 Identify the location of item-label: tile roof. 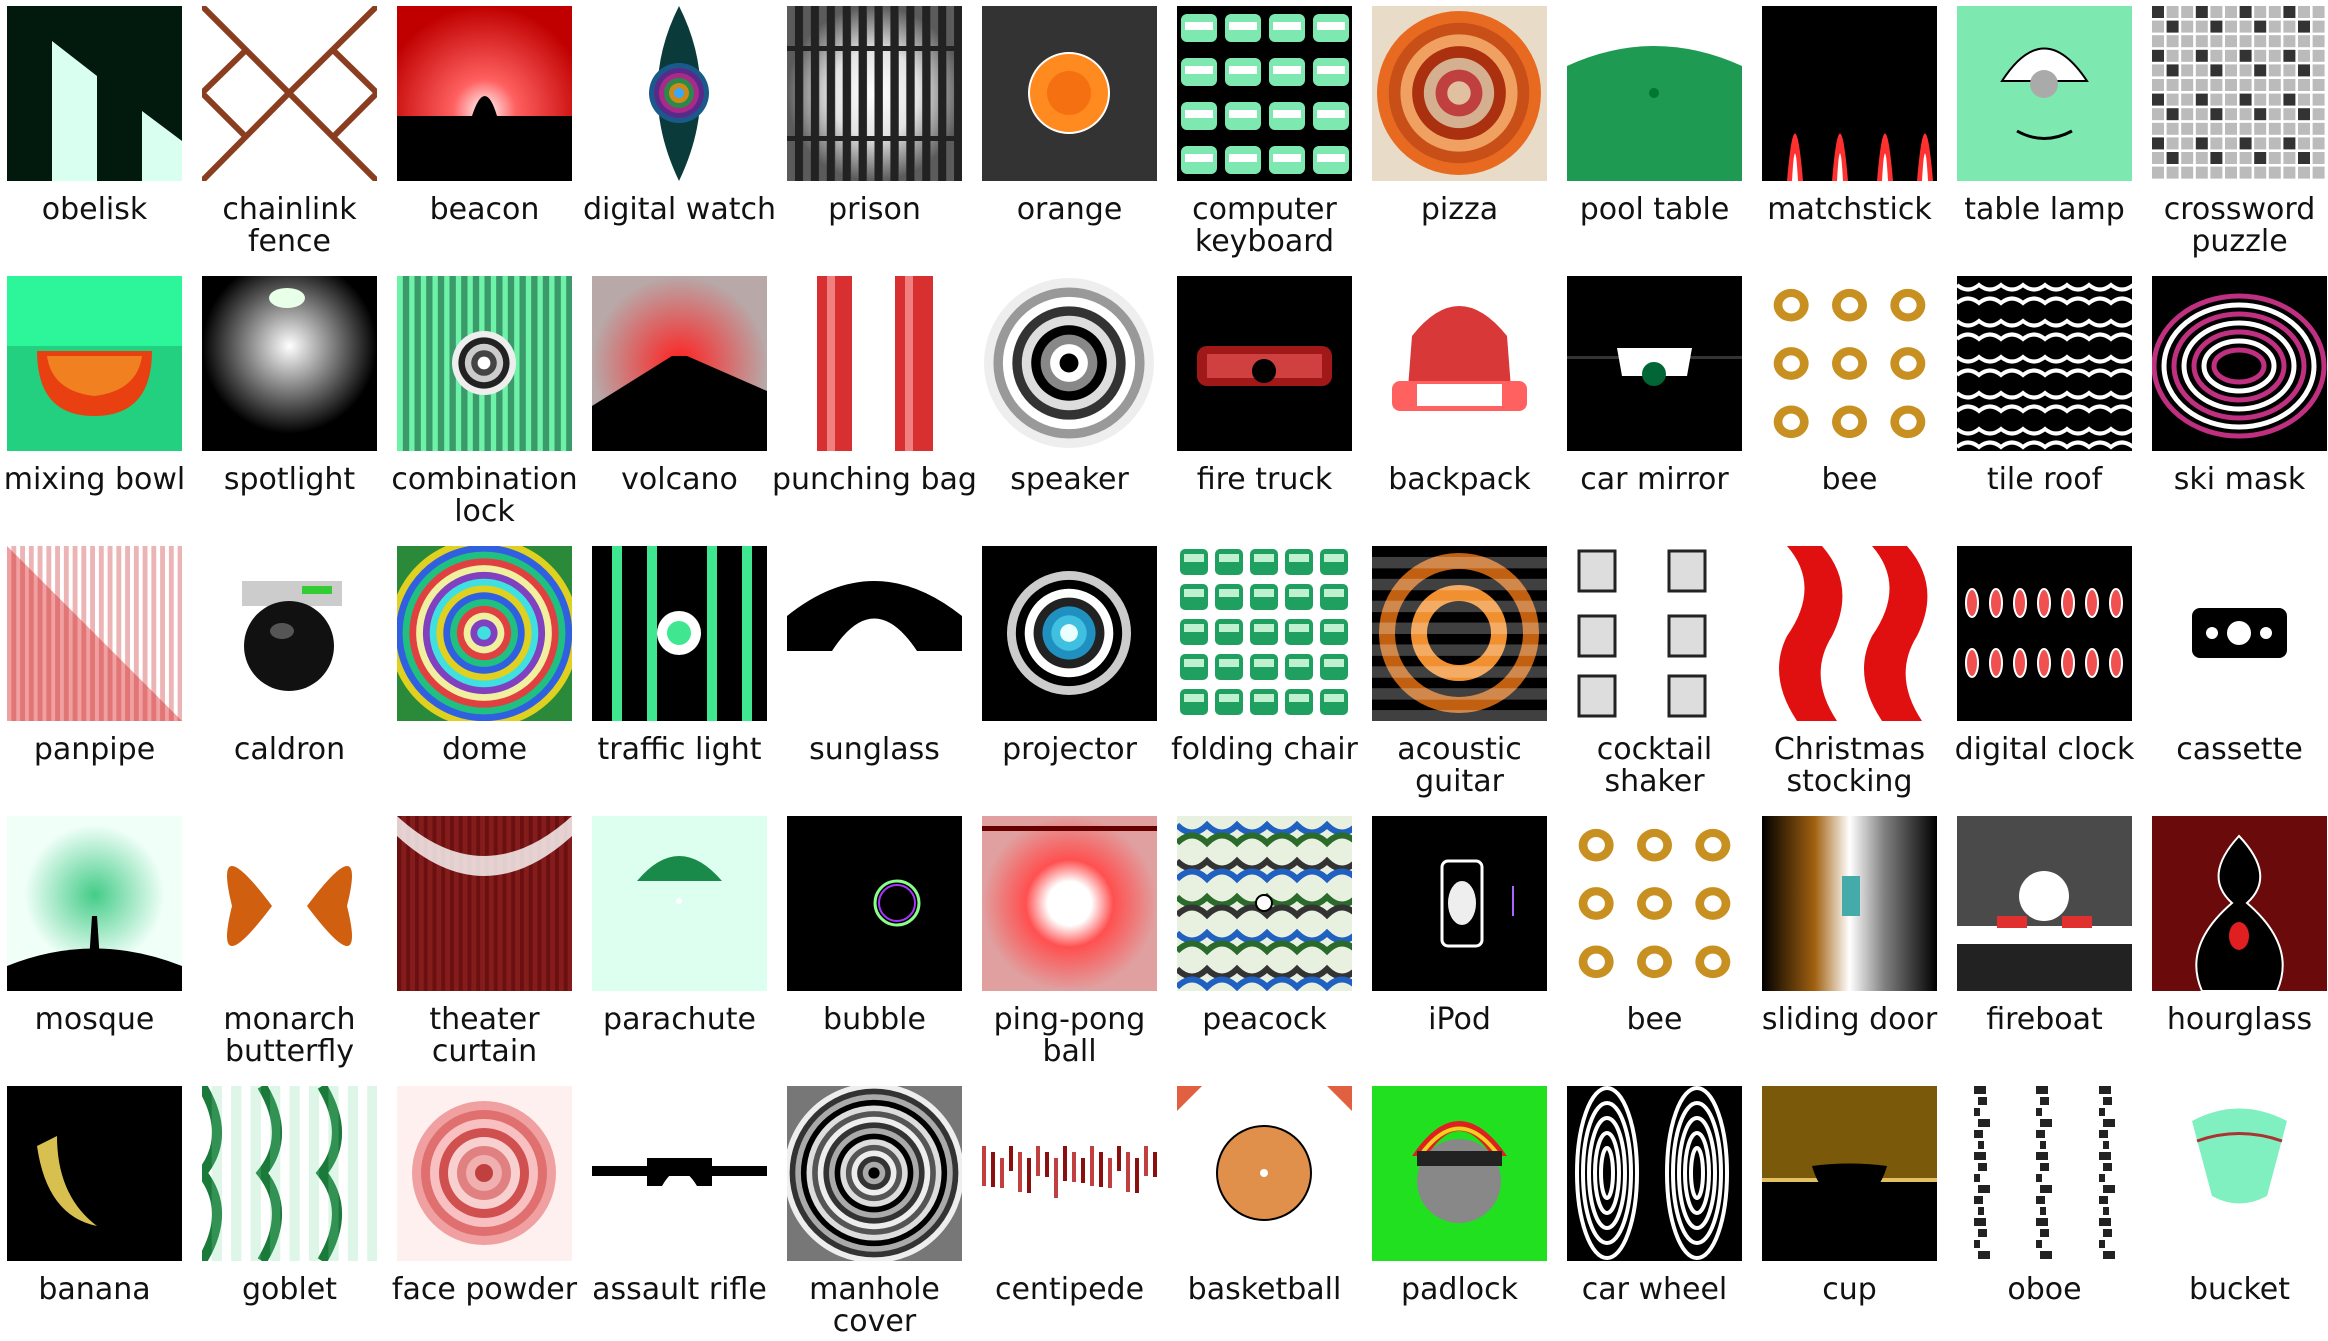
(2044, 479).